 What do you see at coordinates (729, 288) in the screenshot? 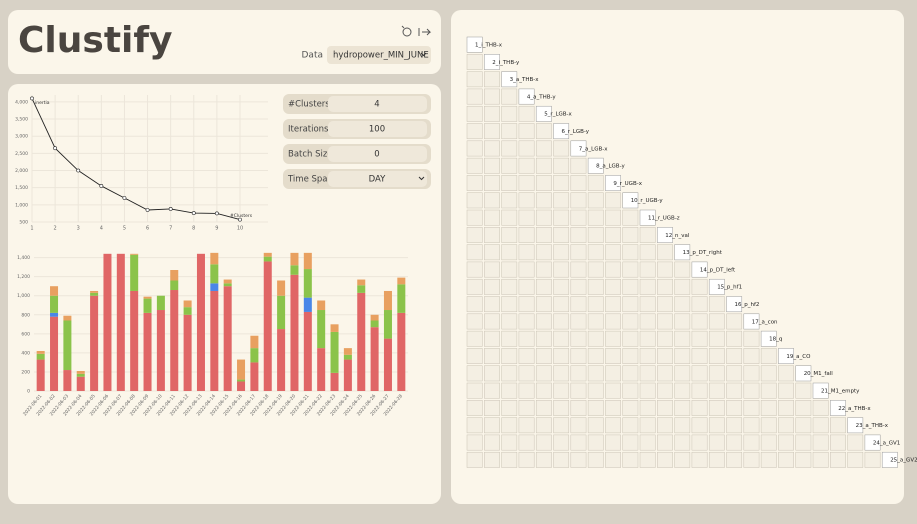
I see `variable-label: 15_p_hf1` at bounding box center [729, 288].